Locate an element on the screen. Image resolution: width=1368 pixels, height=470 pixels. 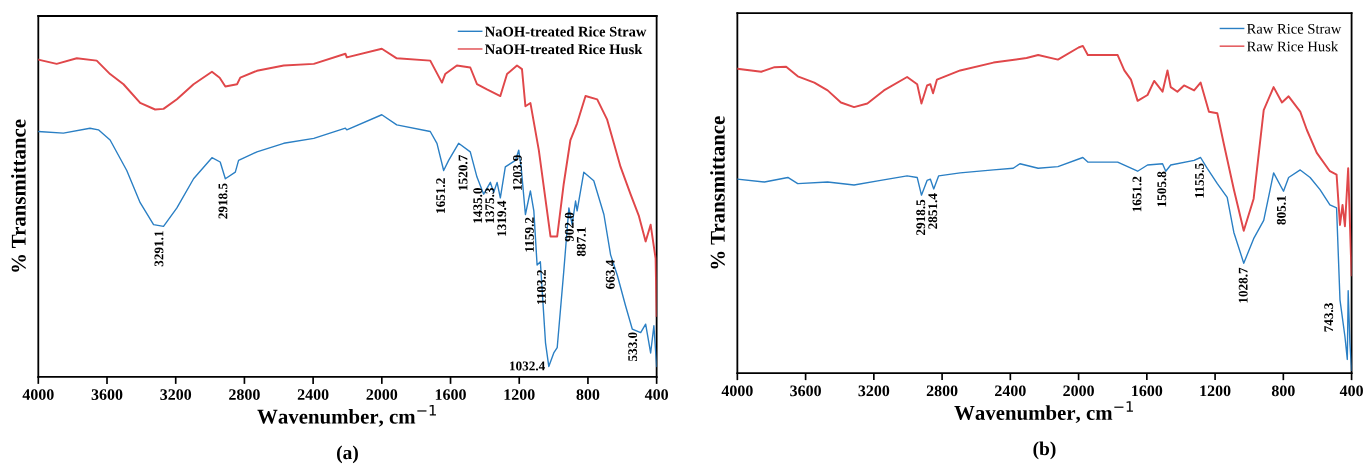
annotation: 2851.4 is located at coordinates (933, 211).